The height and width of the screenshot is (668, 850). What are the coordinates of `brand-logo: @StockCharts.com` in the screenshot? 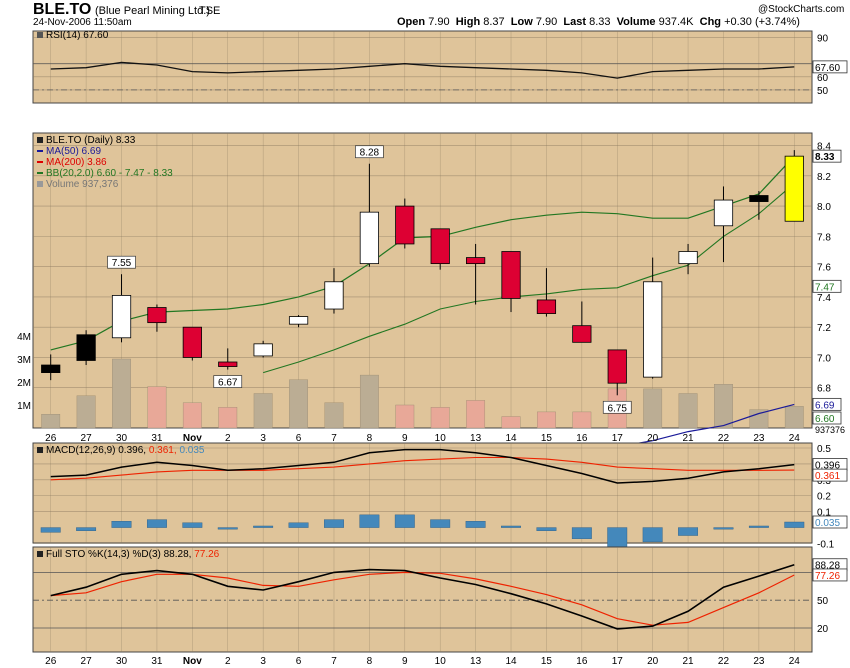 It's located at (801, 9).